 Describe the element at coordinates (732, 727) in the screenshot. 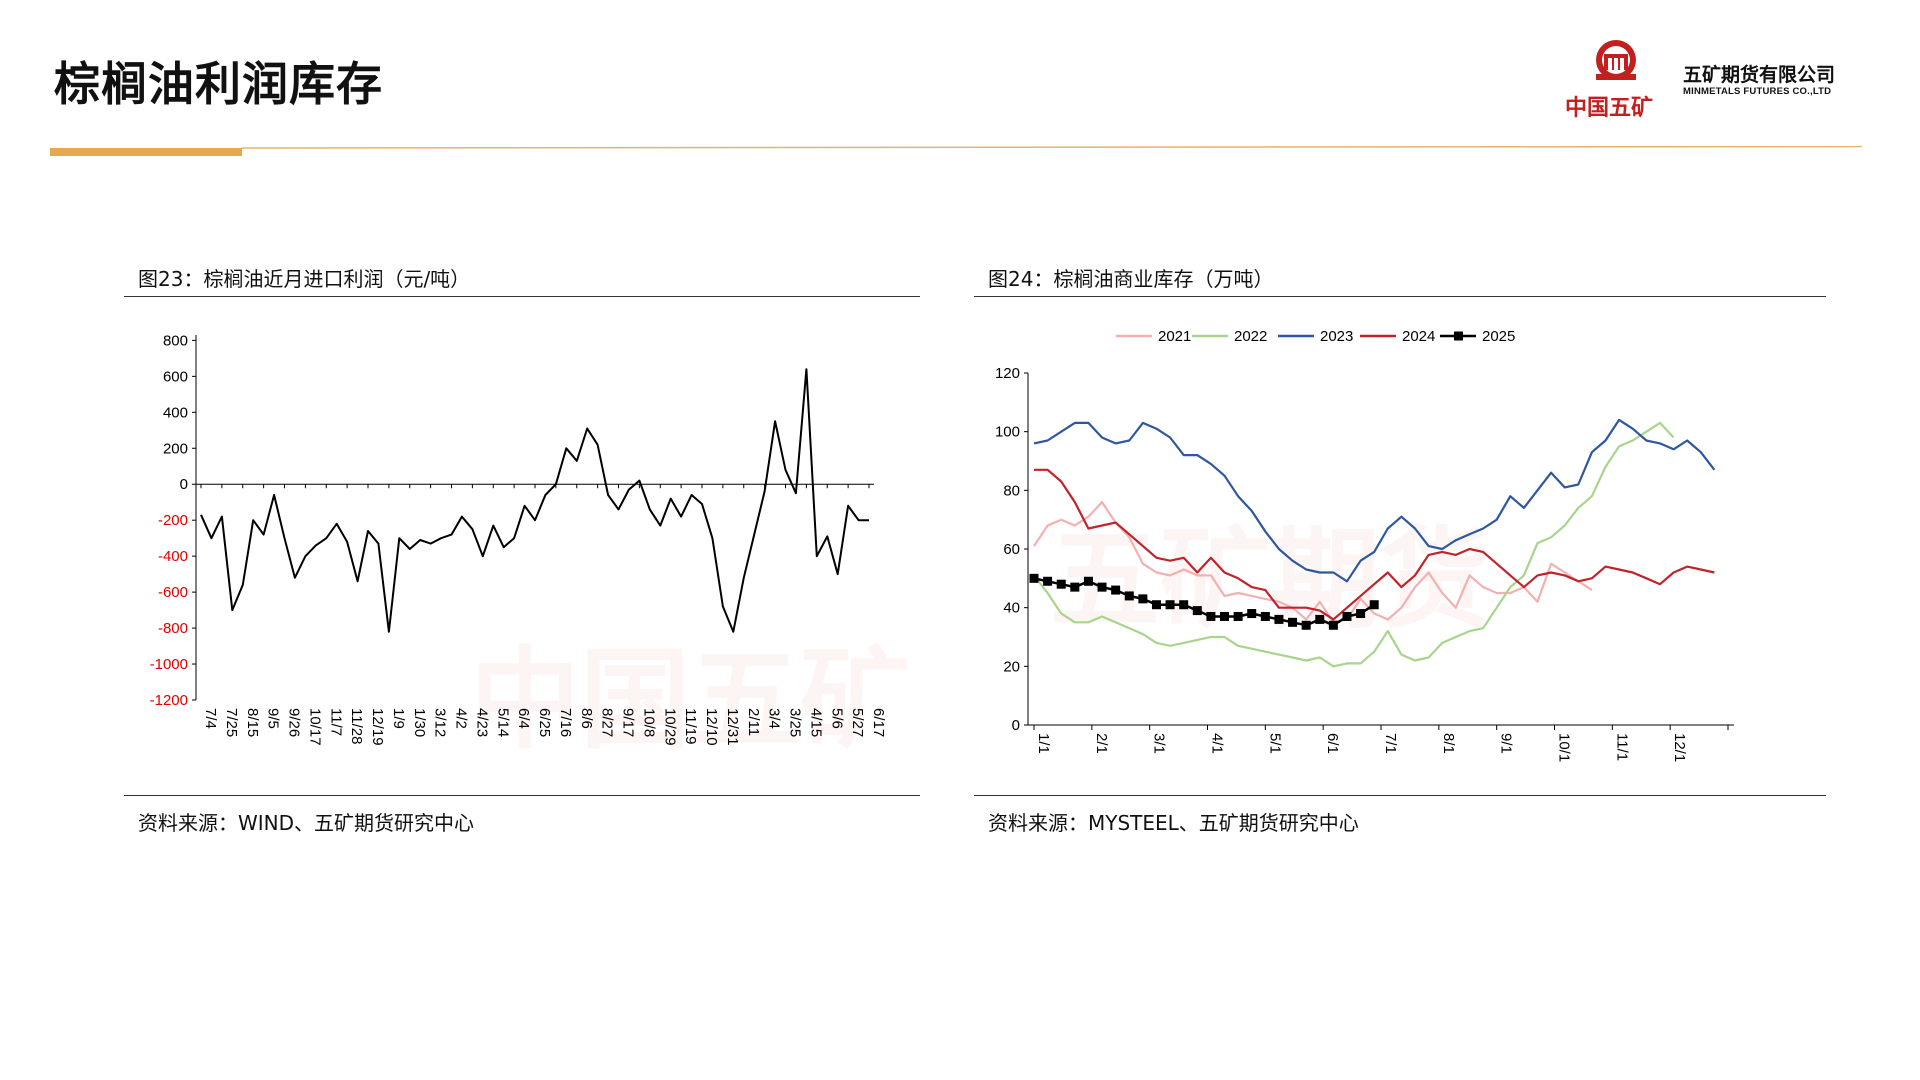

I see `x-tick-label: 12/31` at that location.